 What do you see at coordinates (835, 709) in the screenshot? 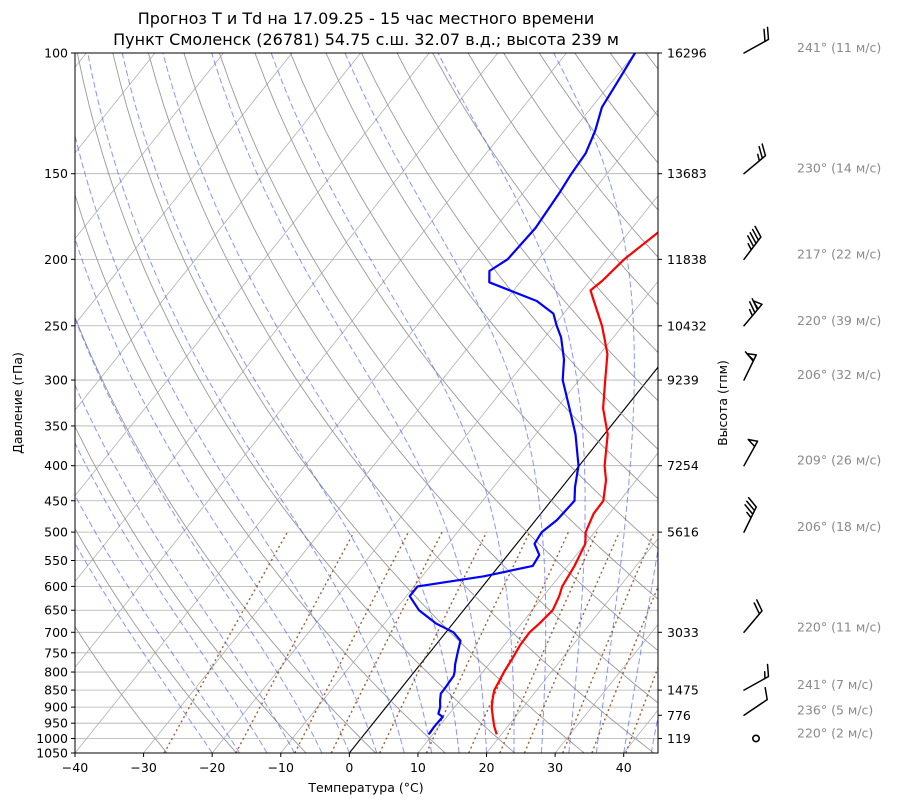
I see `wind-label: 236° (5 м/с)` at bounding box center [835, 709].